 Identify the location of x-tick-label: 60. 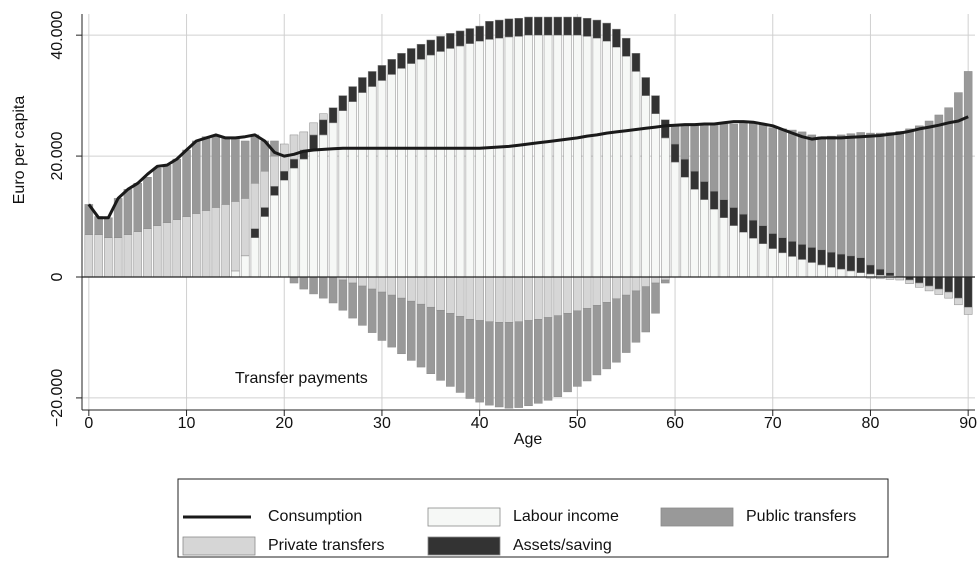
(675, 423).